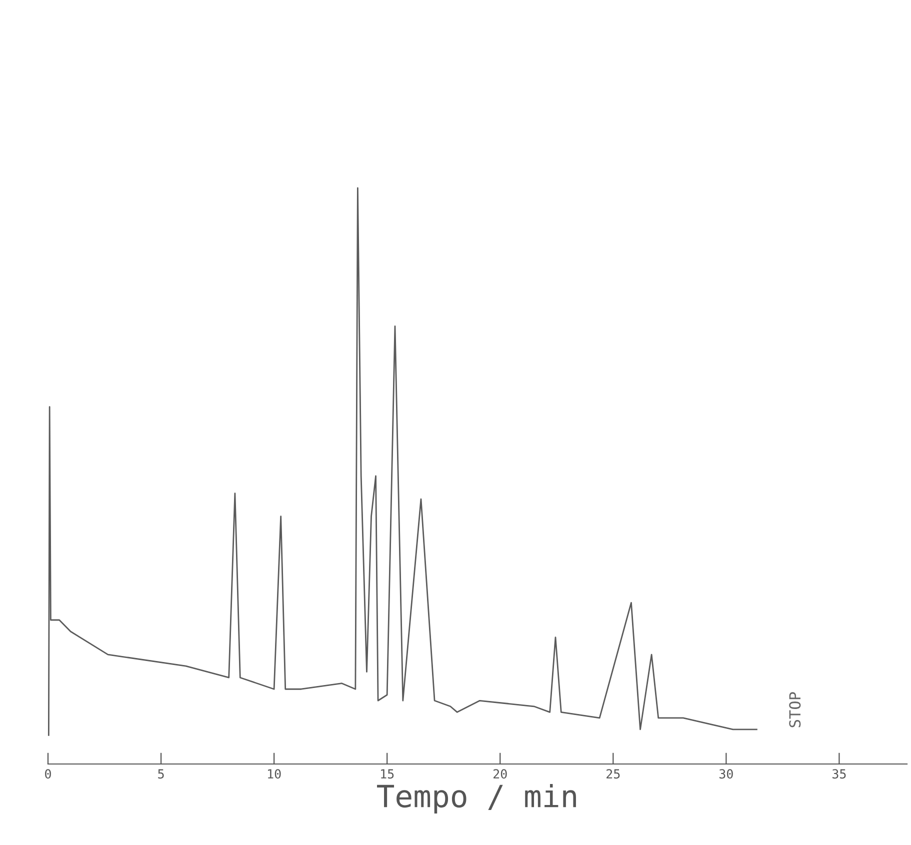 This screenshot has height=845, width=911. Describe the element at coordinates (476, 799) in the screenshot. I see `x-axis-title: Tempo / min` at that location.